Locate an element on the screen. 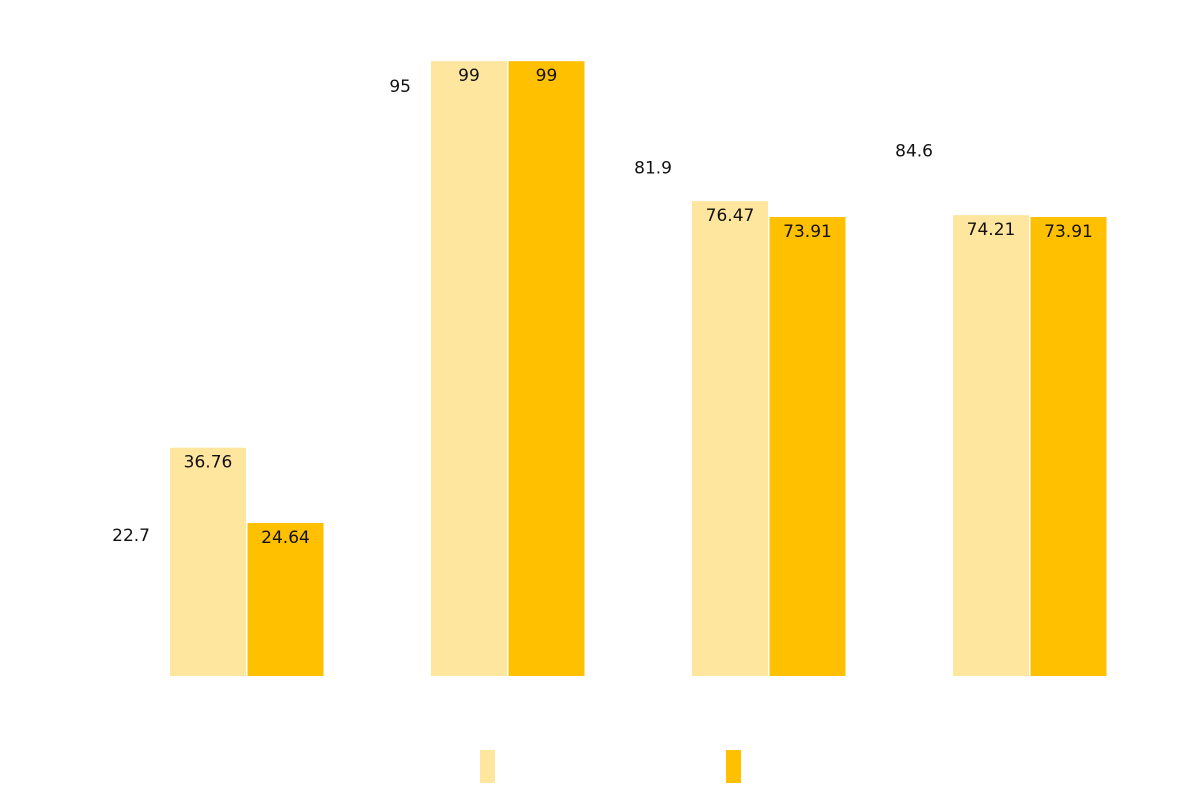 This screenshot has width=1200, height=800. bar-value-label-s1-c2: 99 is located at coordinates (469, 76).